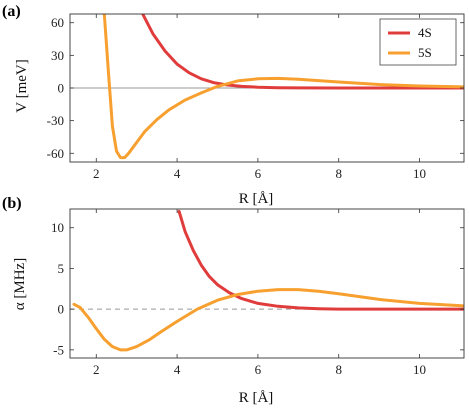 Image resolution: width=469 pixels, height=409 pixels. What do you see at coordinates (20, 284) in the screenshot?
I see `panel-b-y-axis-title: α [MHz]` at bounding box center [20, 284].